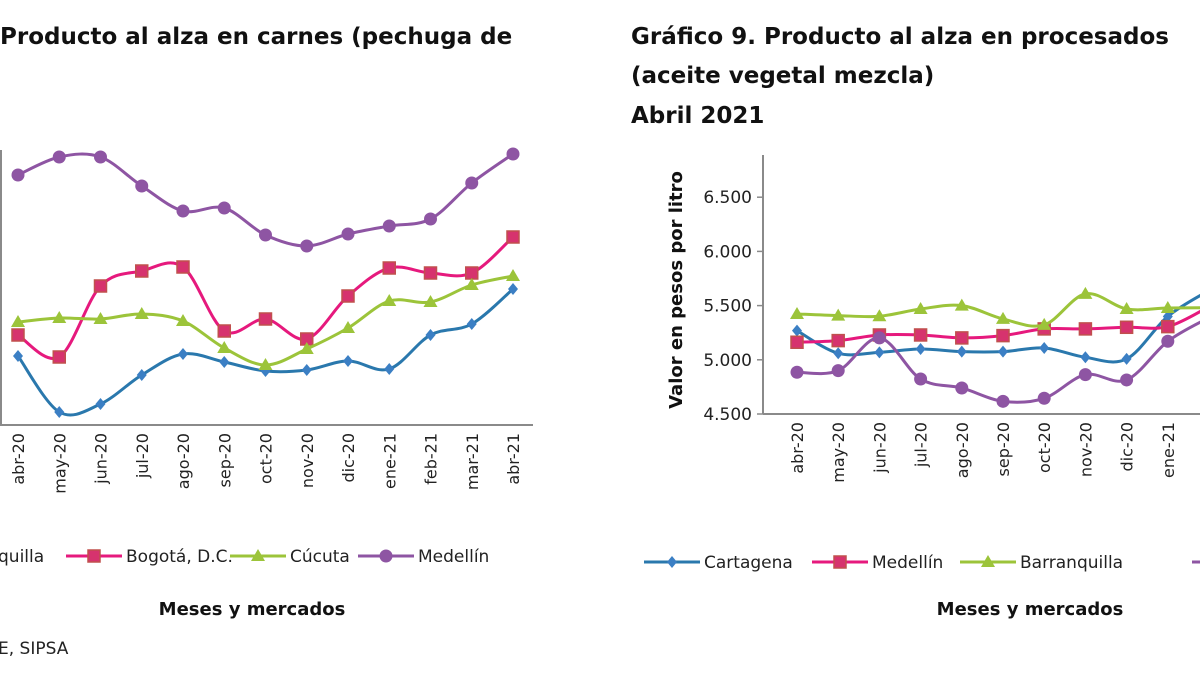 This screenshot has height=675, width=1200. I want to click on x-tick-label: oct-20, so click(1044, 447).